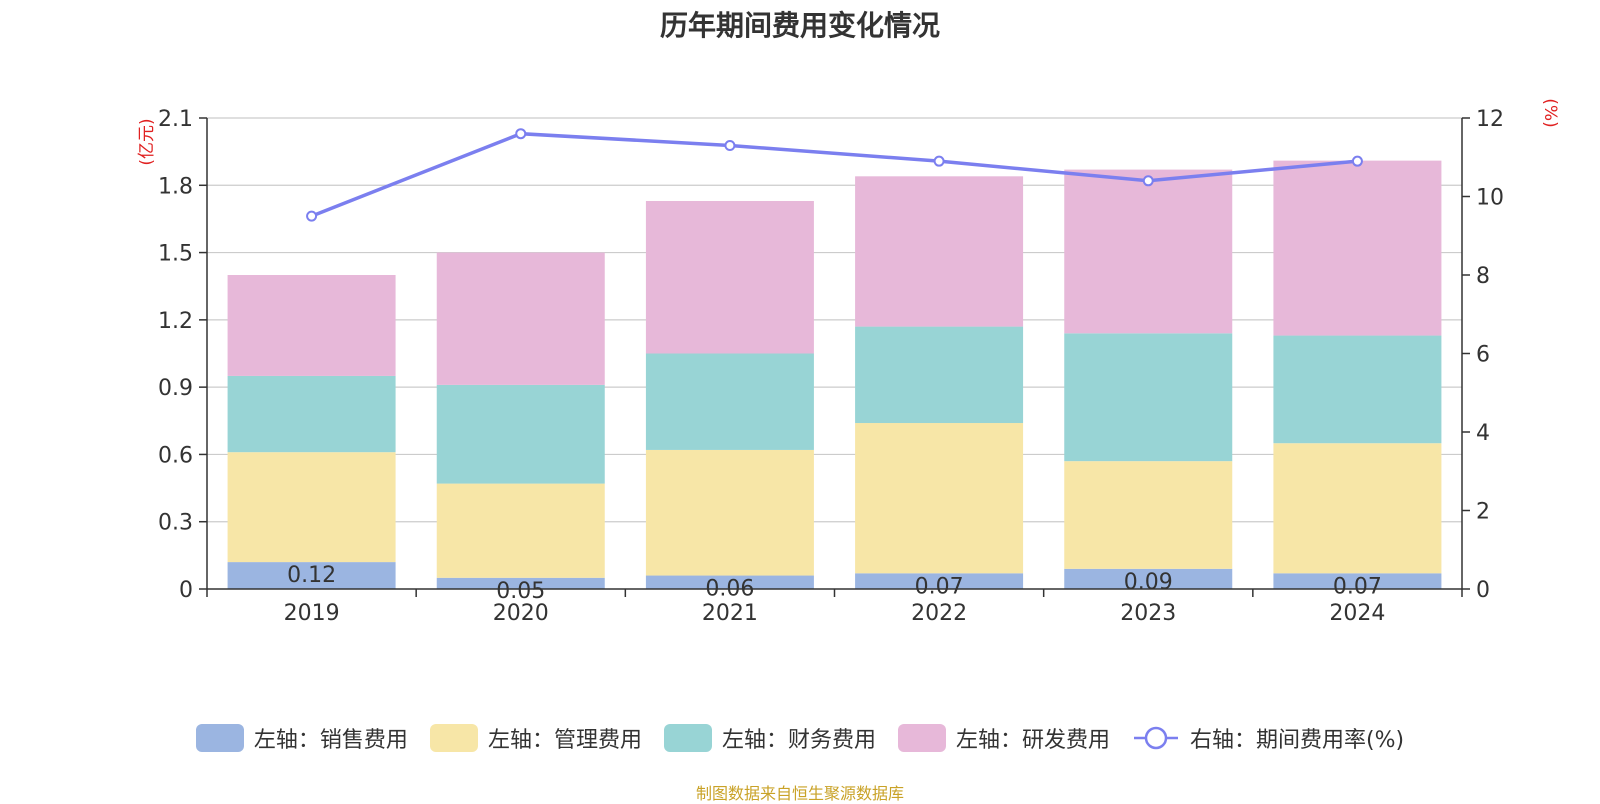  What do you see at coordinates (175, 455) in the screenshot?
I see `left-axis-tick-label: 0.6` at bounding box center [175, 455].